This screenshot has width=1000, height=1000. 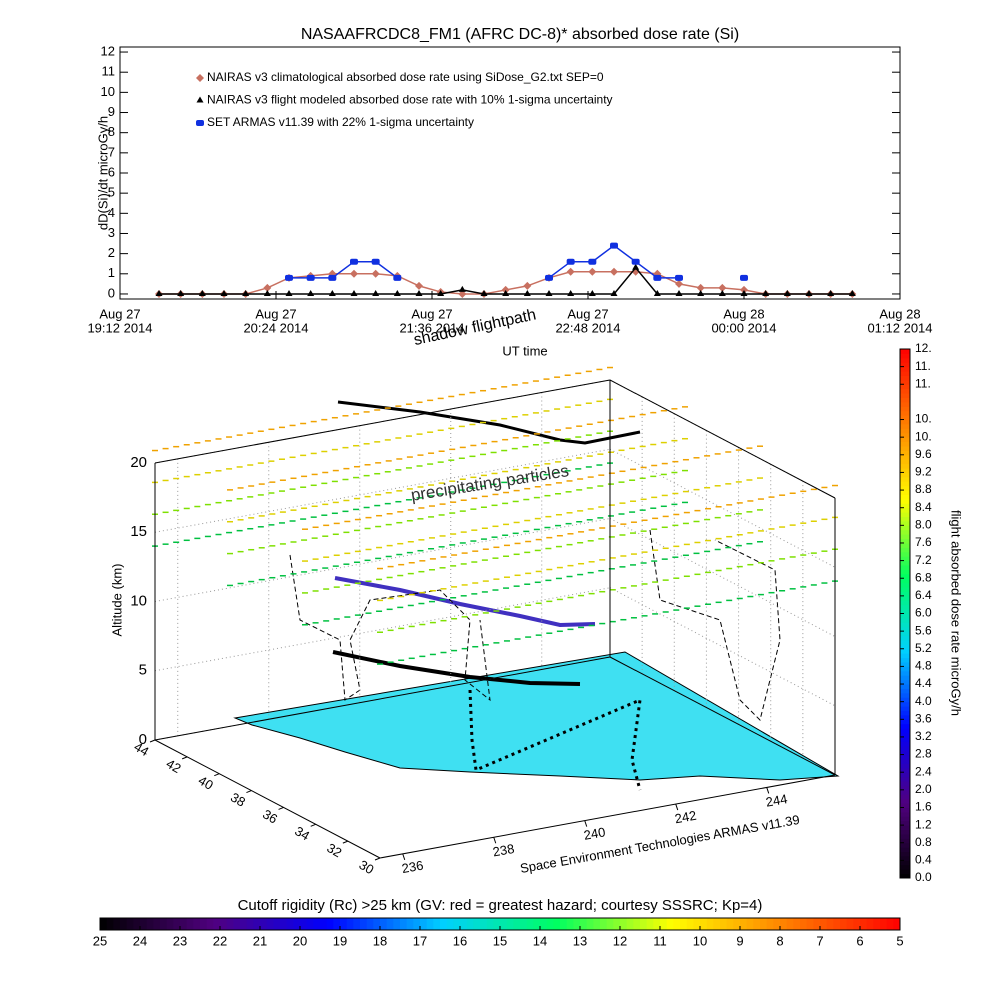 What do you see at coordinates (586, 823) in the screenshot?
I see `x-tick` at bounding box center [586, 823].